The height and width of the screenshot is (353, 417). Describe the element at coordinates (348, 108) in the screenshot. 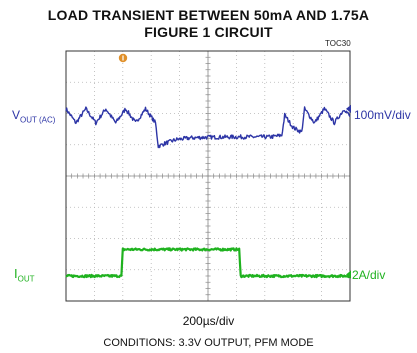

I see `vout-reference-arrow` at that location.